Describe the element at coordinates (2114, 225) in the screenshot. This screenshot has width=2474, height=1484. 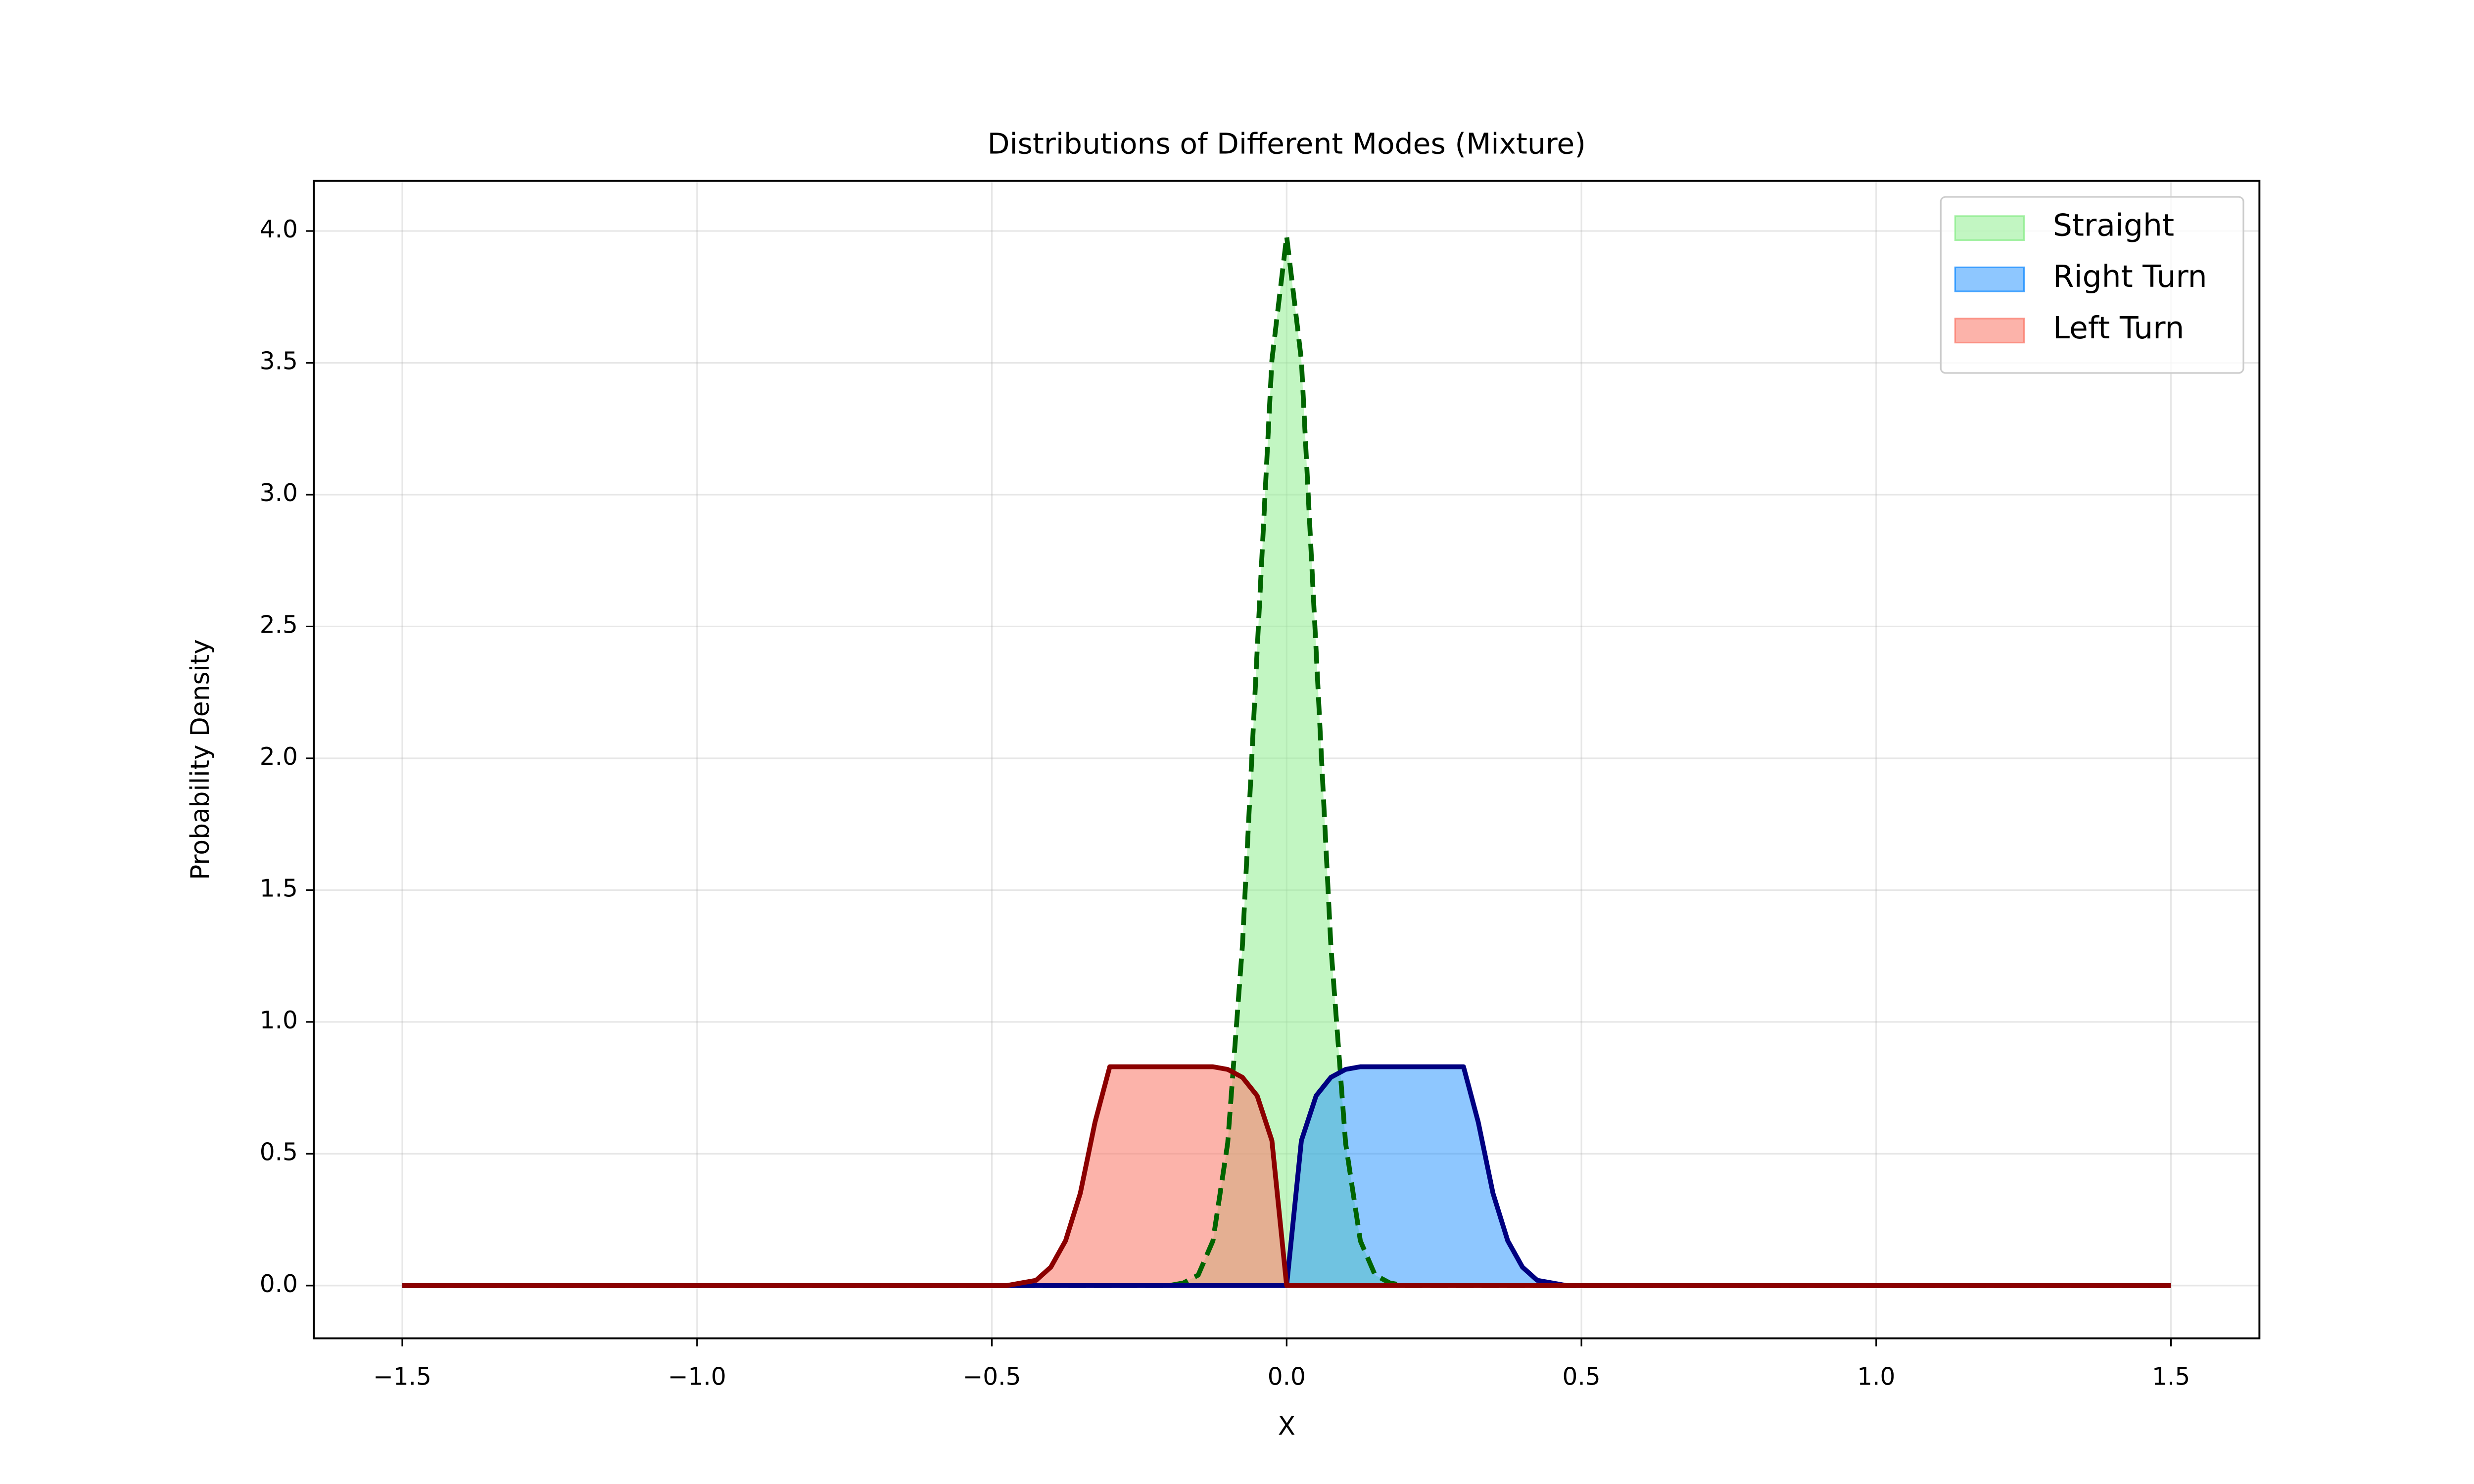
I see `legend-label: Straight` at that location.